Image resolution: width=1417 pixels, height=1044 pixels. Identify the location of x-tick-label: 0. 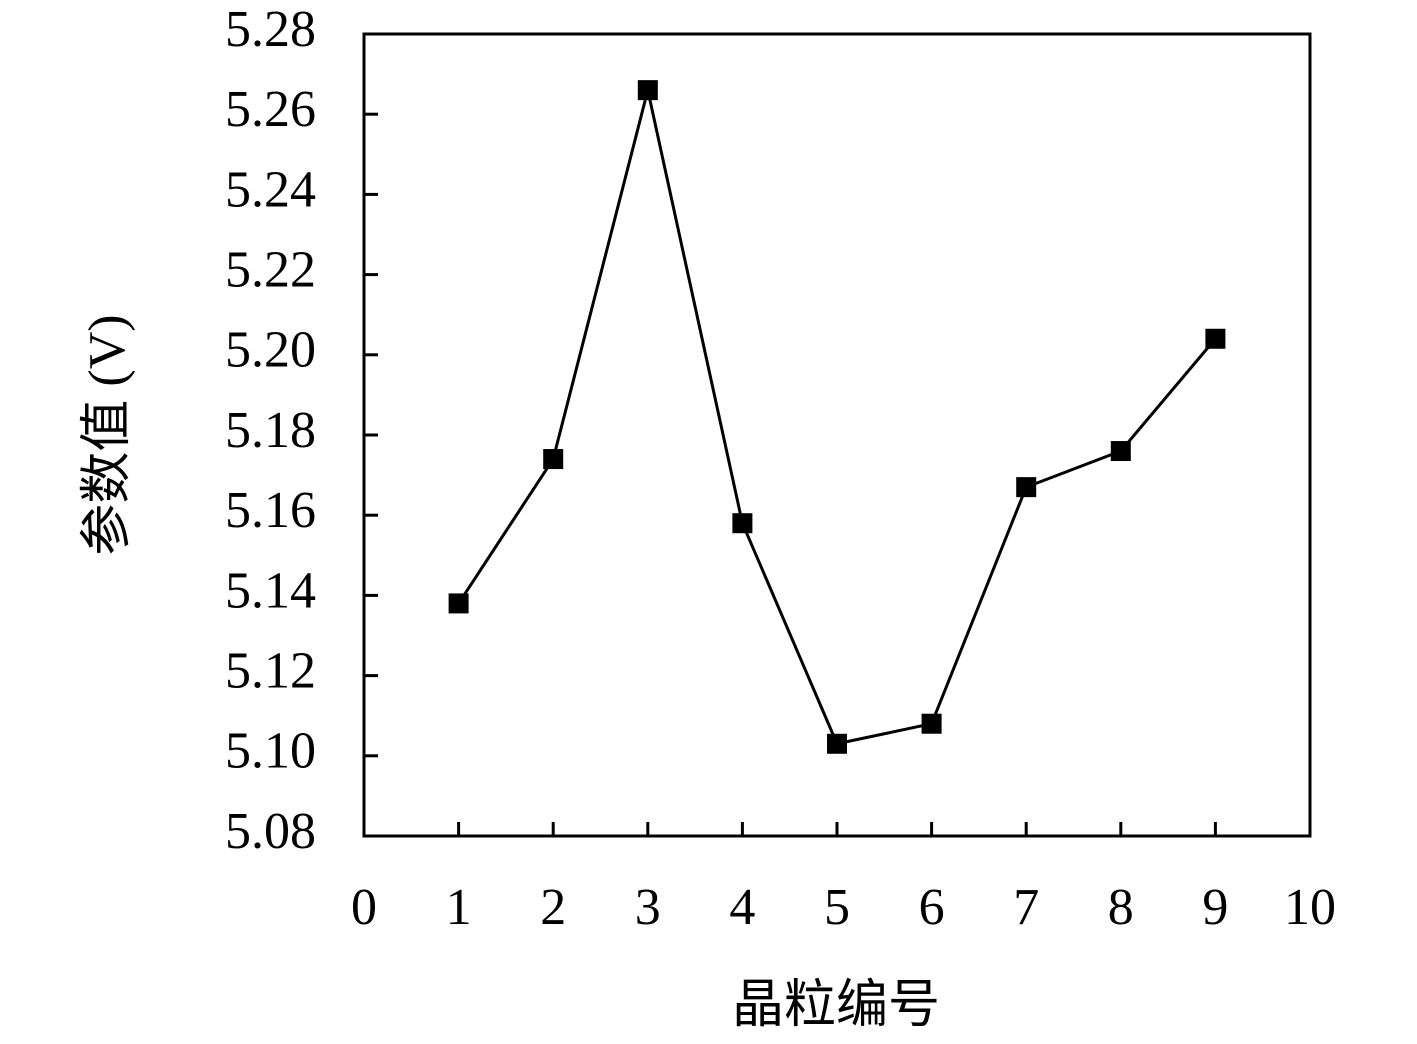
(364, 907).